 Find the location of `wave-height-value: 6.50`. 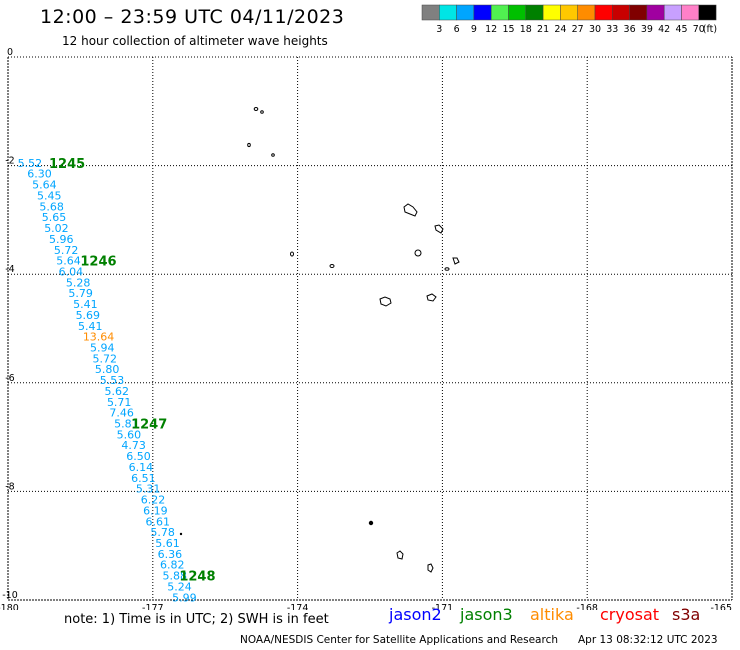

wave-height-value: 6.50 is located at coordinates (138, 456).